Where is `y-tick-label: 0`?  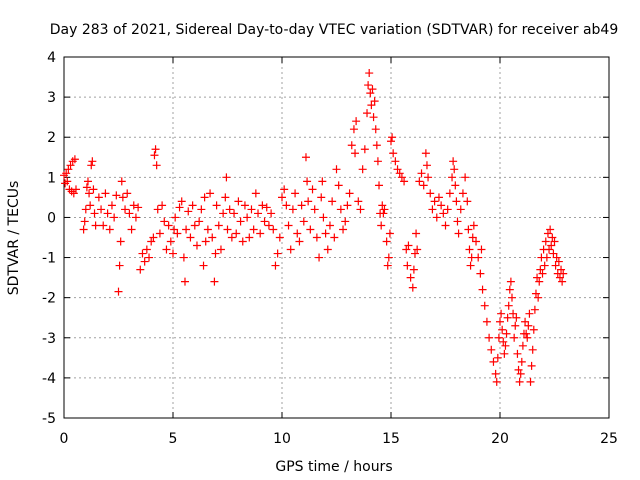
y-tick-label: 0 is located at coordinates (51, 218).